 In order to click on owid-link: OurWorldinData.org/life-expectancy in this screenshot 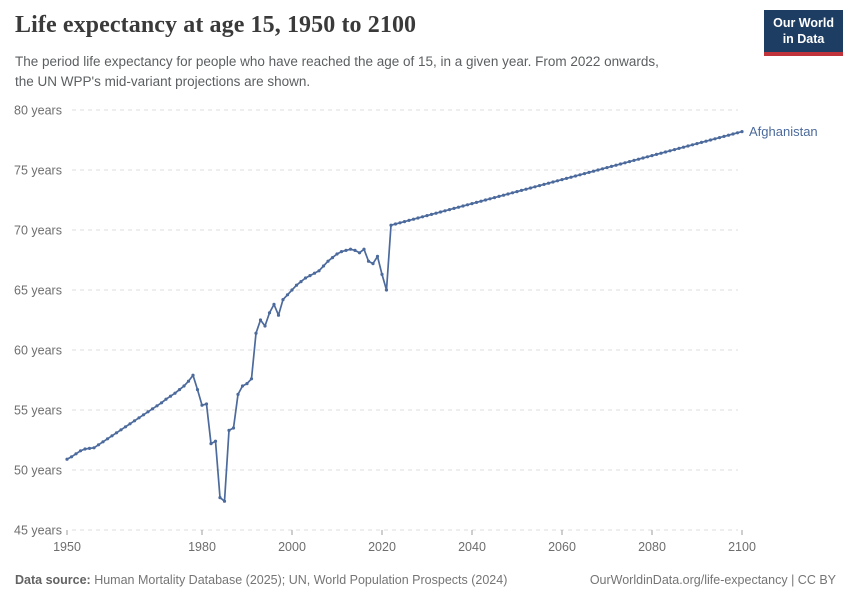, I will do `click(688, 580)`.